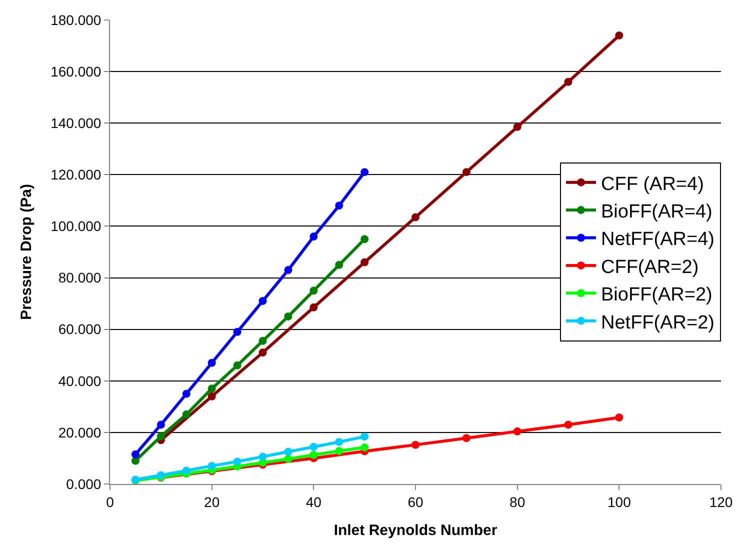  Describe the element at coordinates (76, 20) in the screenshot. I see `y-tick-label: 180.000` at that location.